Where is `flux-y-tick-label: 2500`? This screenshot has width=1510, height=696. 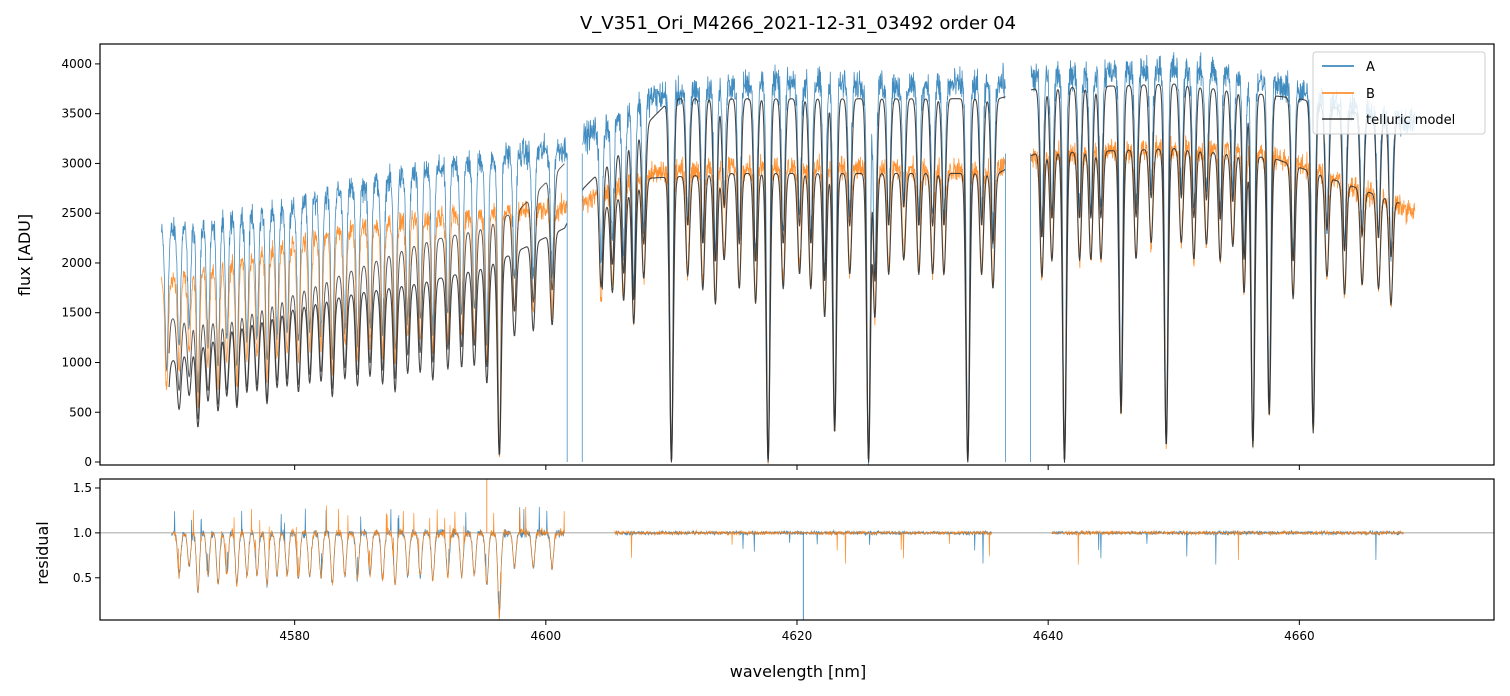 flux-y-tick-label: 2500 is located at coordinates (76, 213).